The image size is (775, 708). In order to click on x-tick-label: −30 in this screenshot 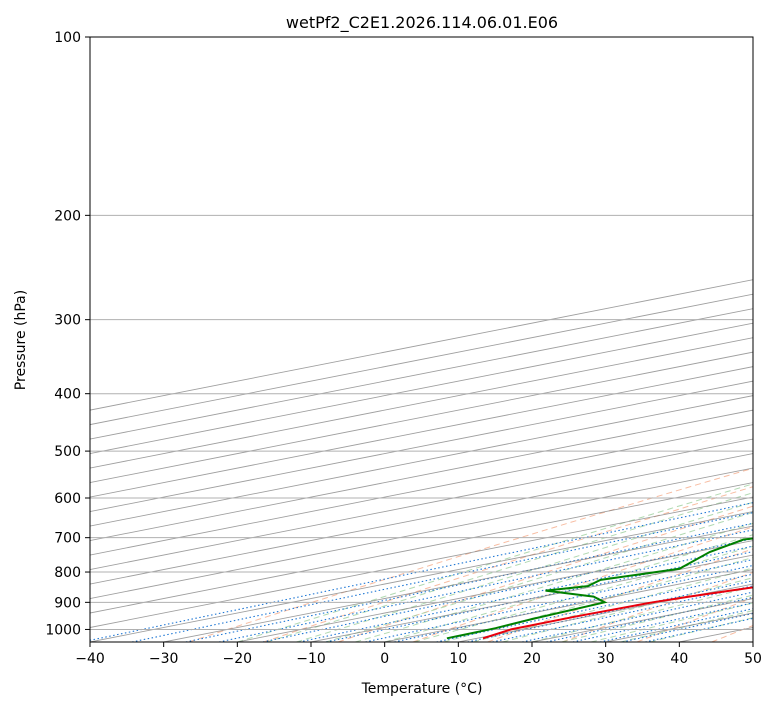, I will do `click(164, 659)`.